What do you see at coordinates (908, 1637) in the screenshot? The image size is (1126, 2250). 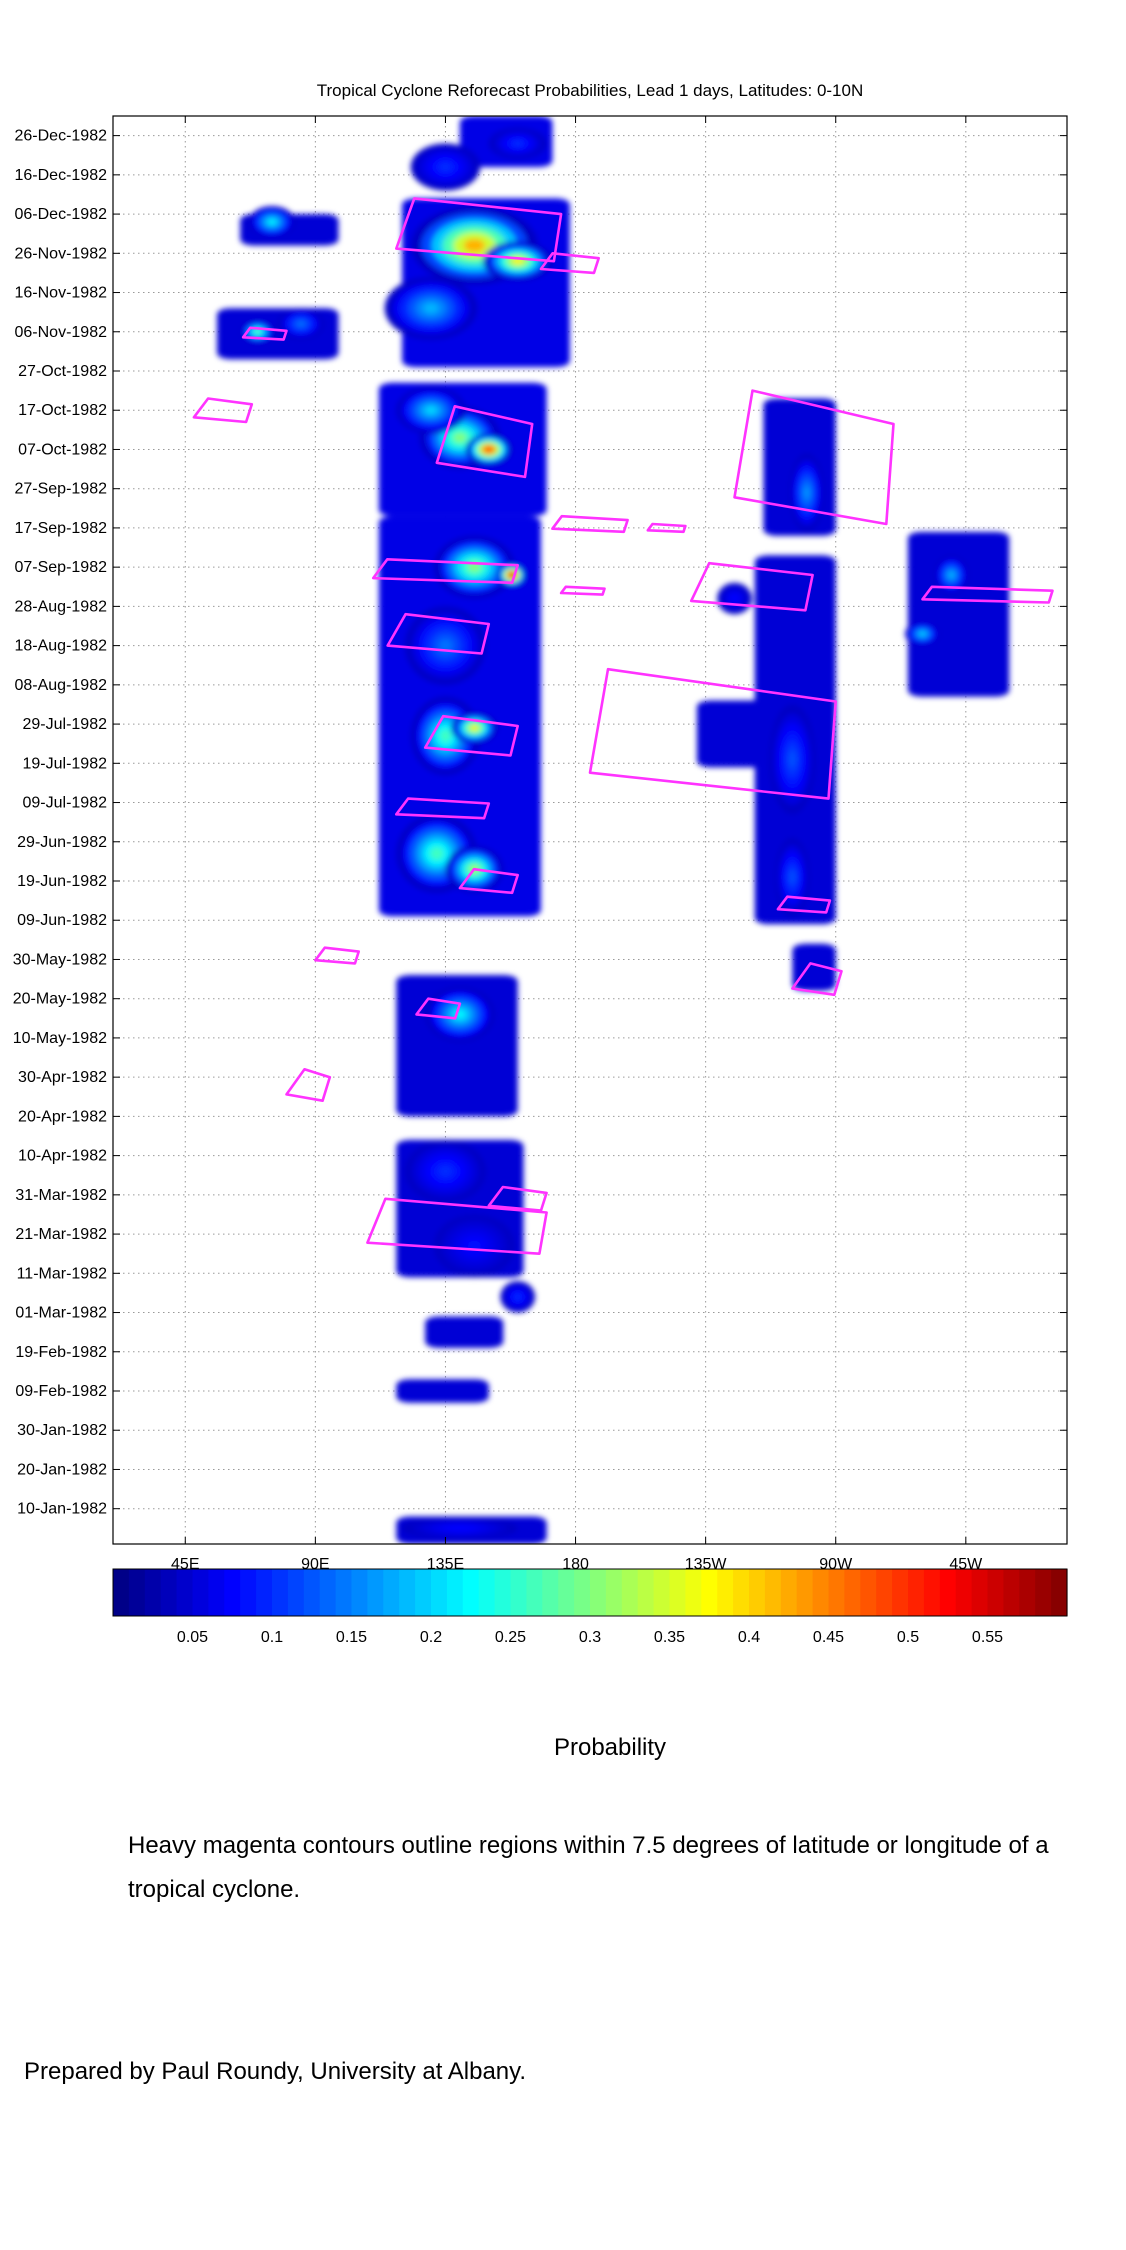 I see `colorbar-tick-label: 0.5` at bounding box center [908, 1637].